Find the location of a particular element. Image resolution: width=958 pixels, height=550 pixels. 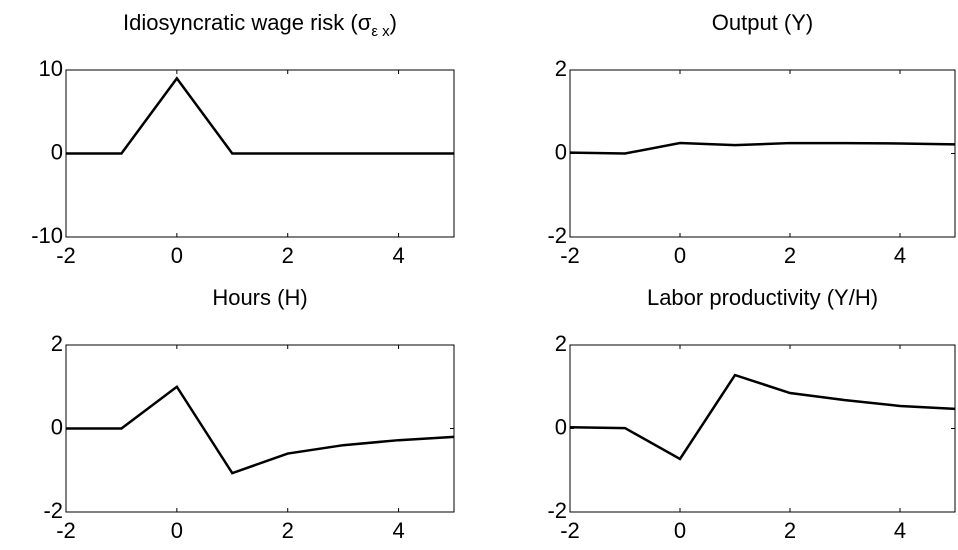

axes-frame is located at coordinates (260, 428).